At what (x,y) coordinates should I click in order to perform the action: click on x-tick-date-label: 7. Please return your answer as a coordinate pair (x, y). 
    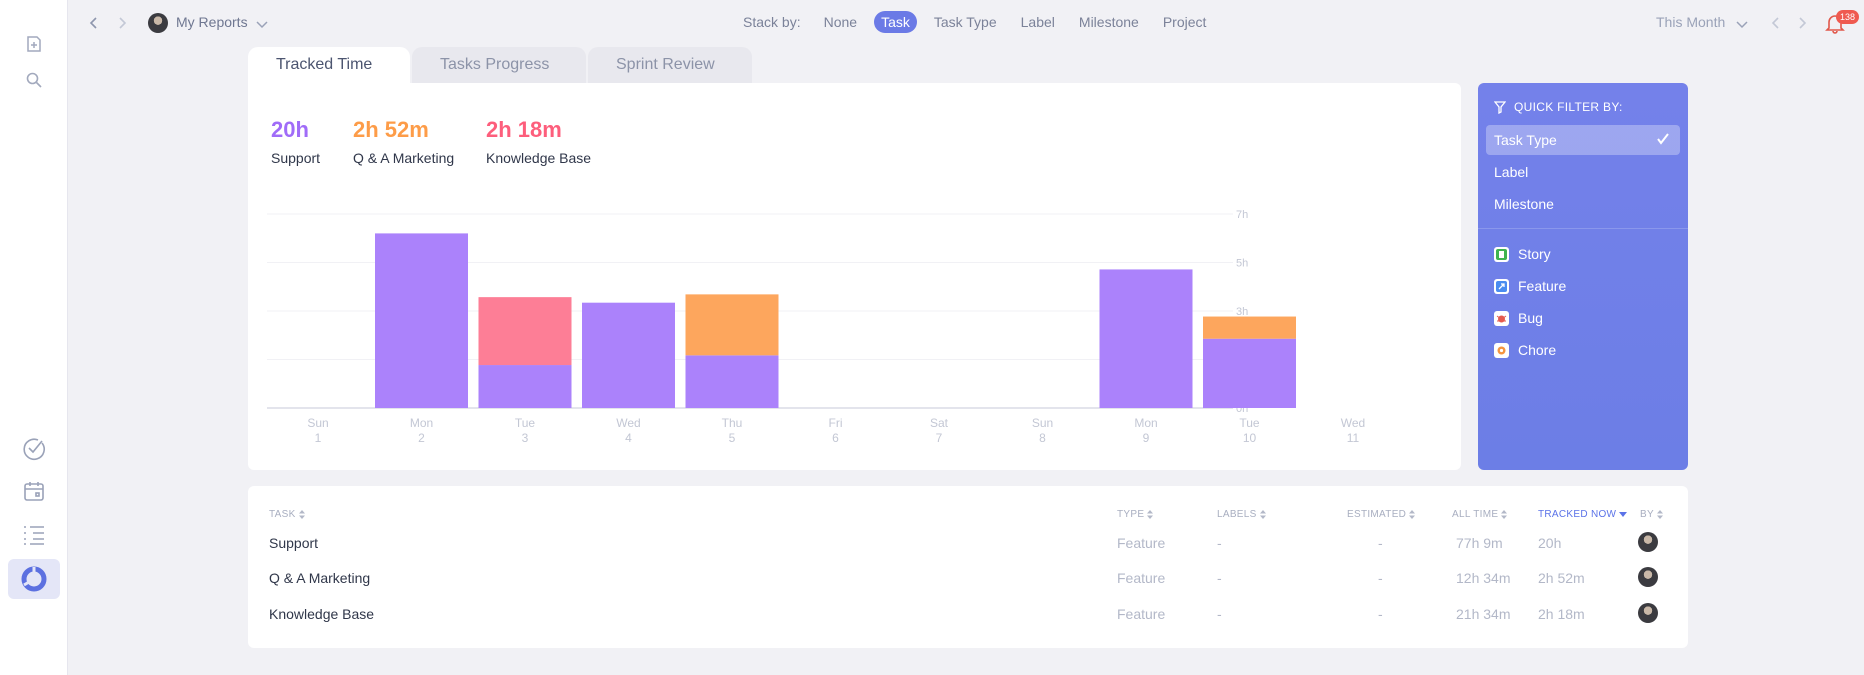
    Looking at the image, I should click on (939, 438).